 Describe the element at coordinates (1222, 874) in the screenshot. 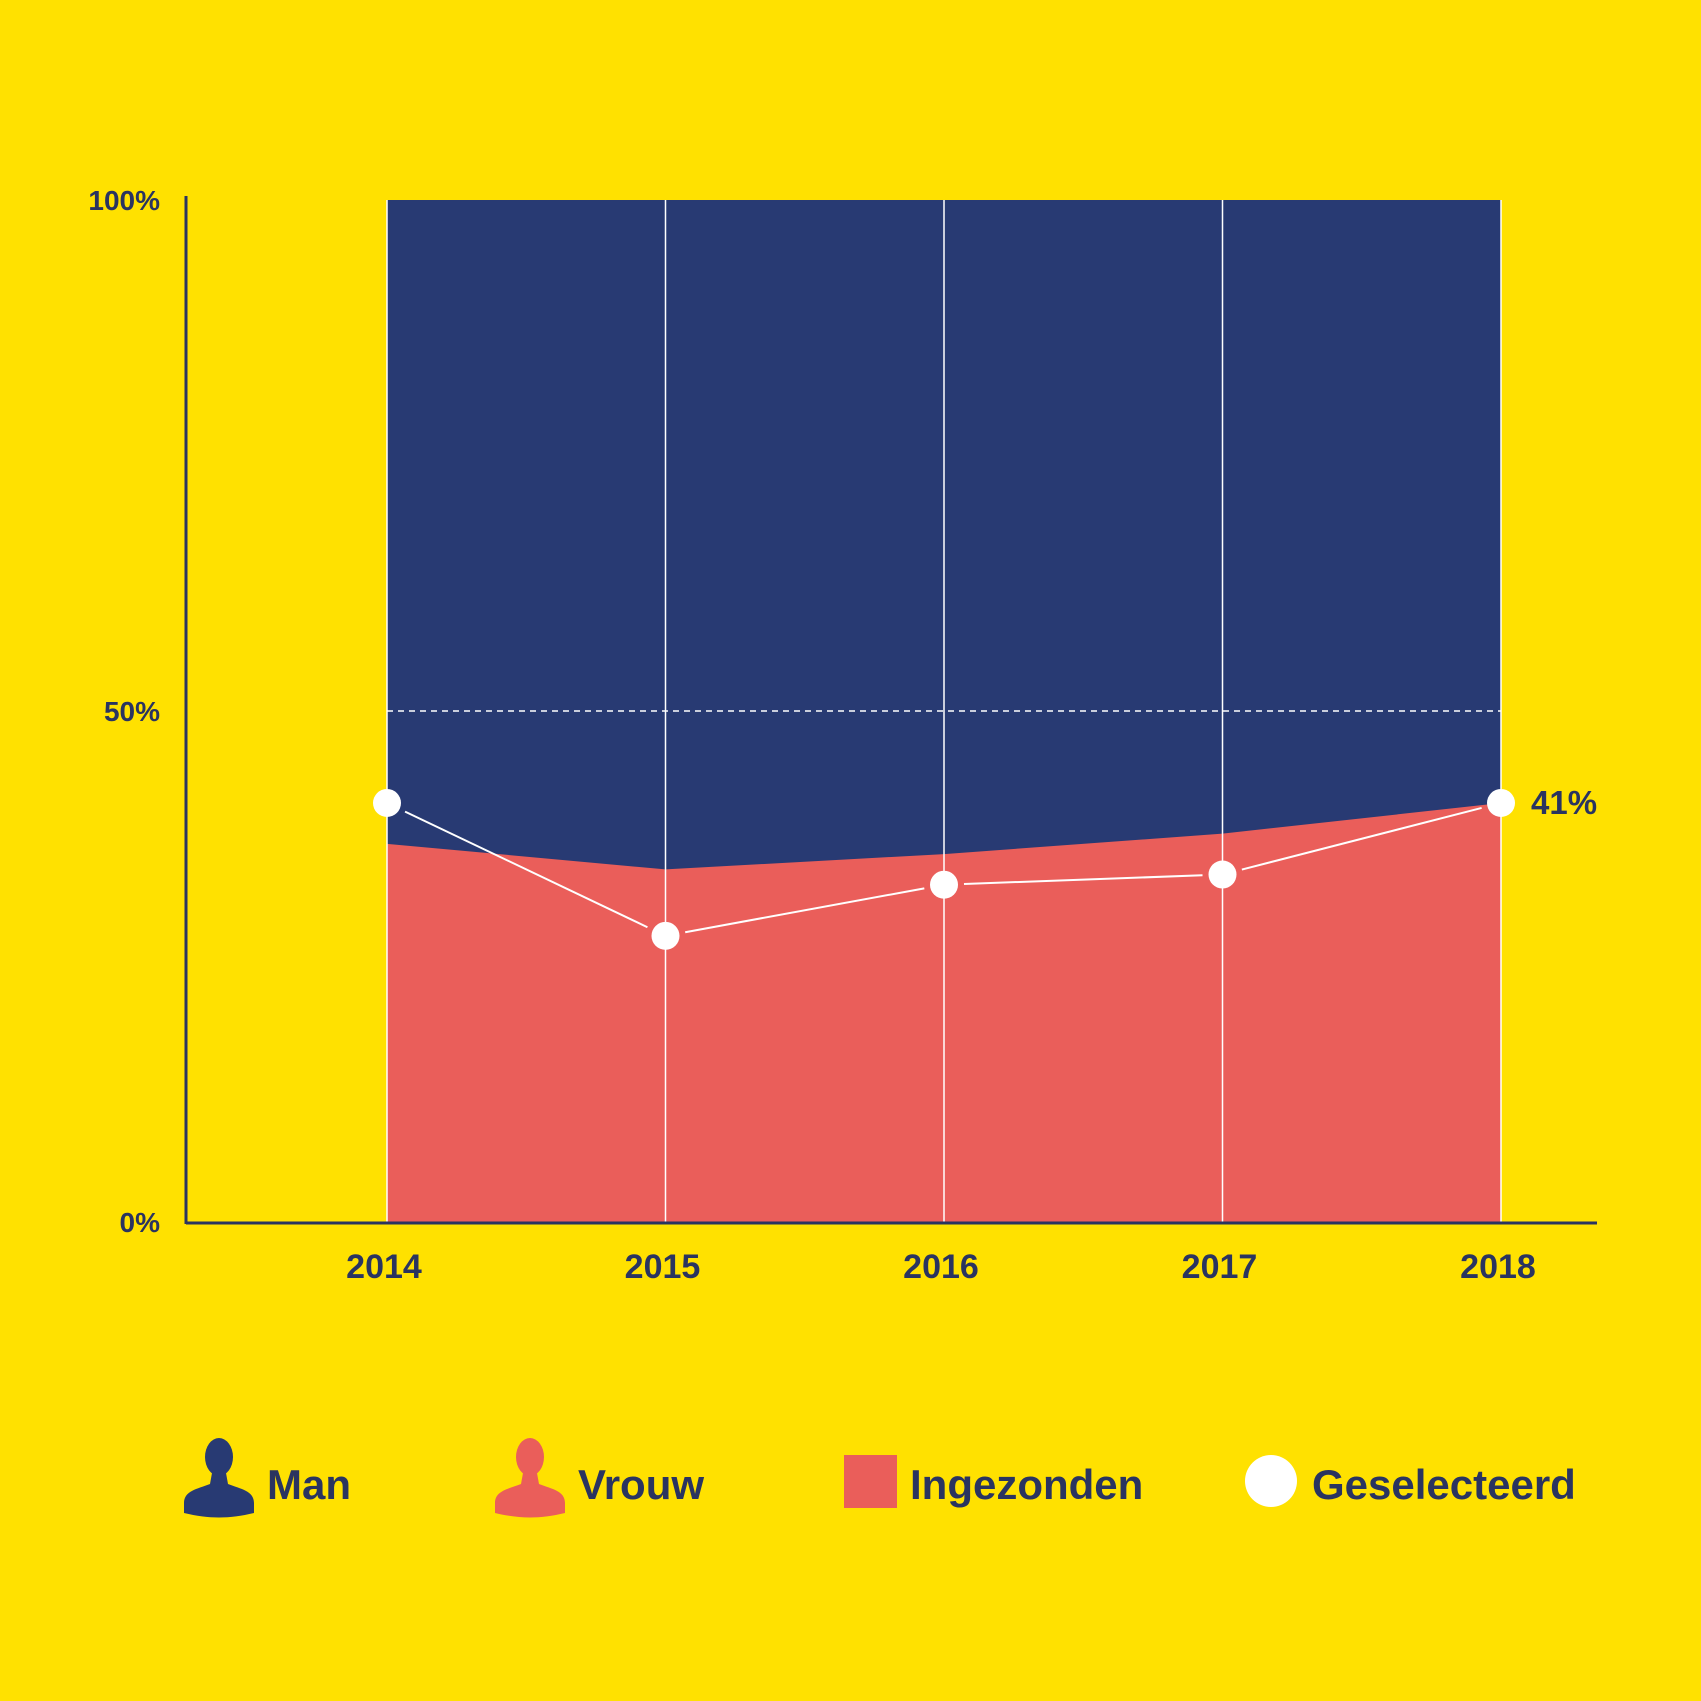

I see `selected-point-2017` at that location.